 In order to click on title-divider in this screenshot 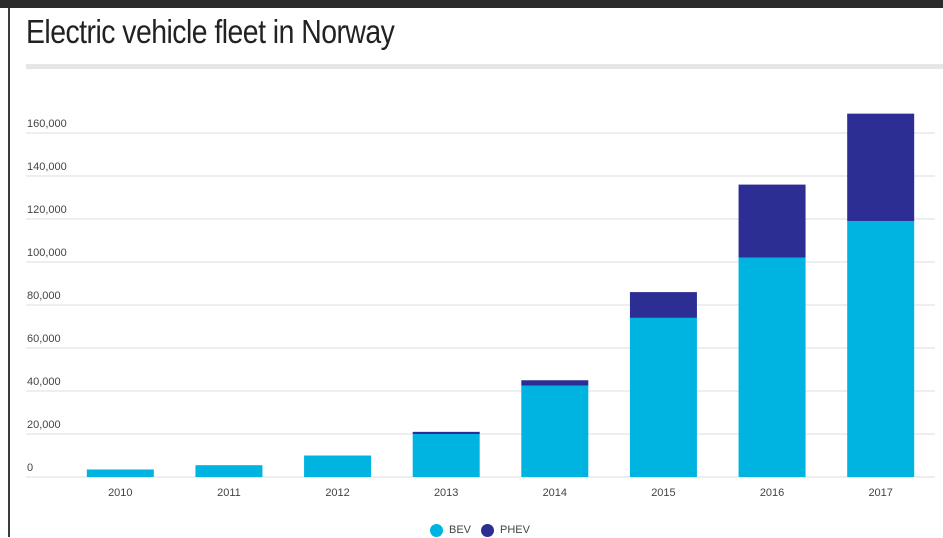, I will do `click(484, 66)`.